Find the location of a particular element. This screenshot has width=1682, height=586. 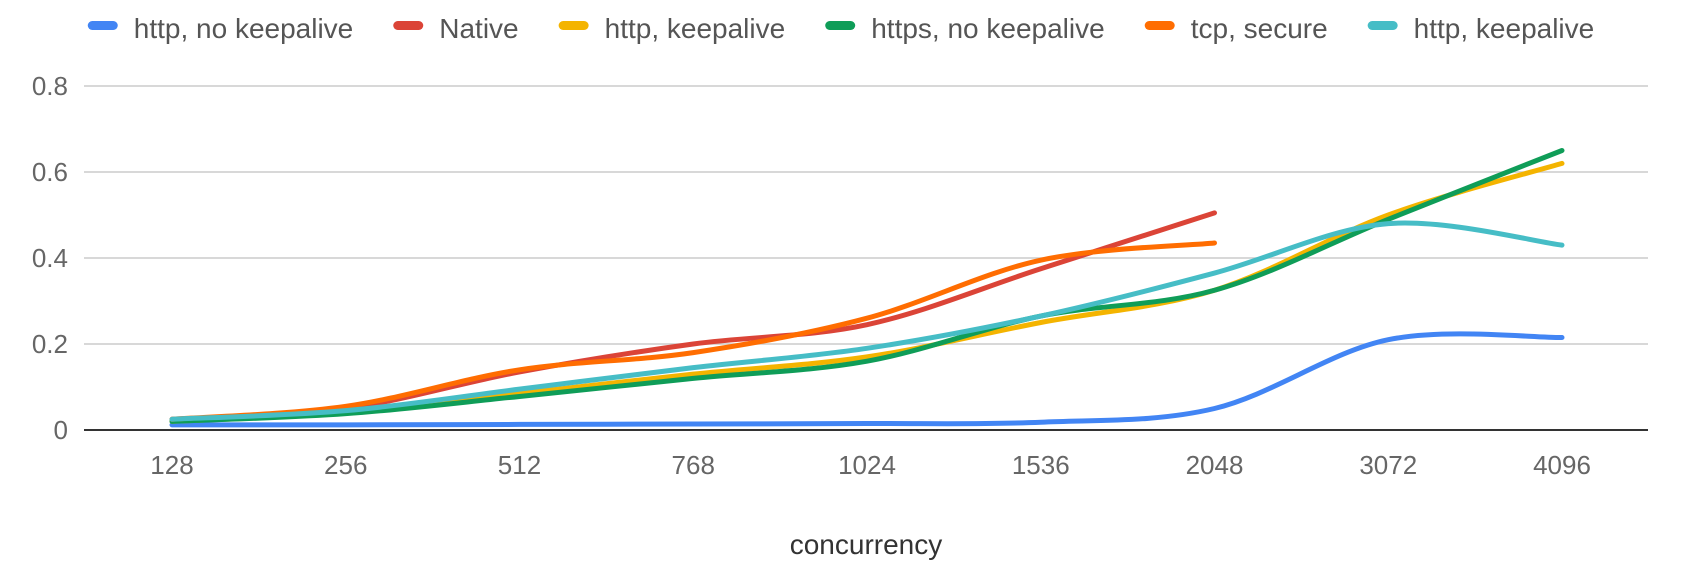

y-tick-label: 0.4 is located at coordinates (50, 258).